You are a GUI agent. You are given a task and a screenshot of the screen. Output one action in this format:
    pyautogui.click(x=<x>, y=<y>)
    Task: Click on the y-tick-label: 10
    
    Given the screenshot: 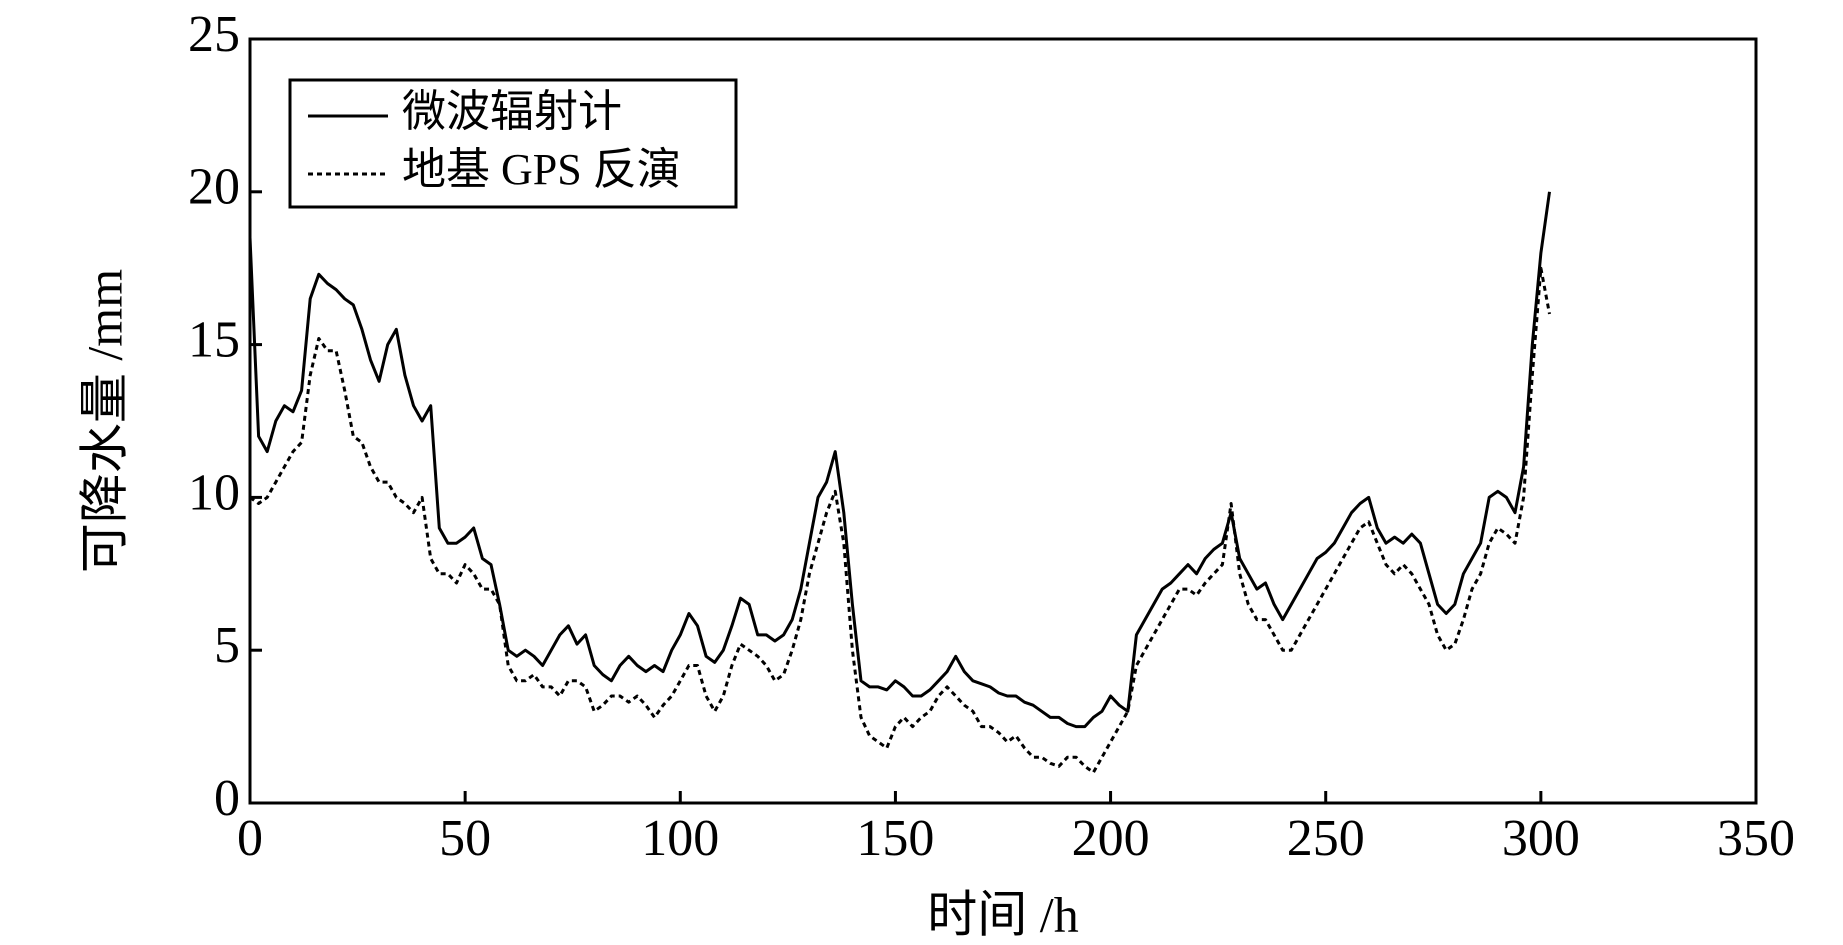 What is the action you would take?
    pyautogui.click(x=214, y=492)
    